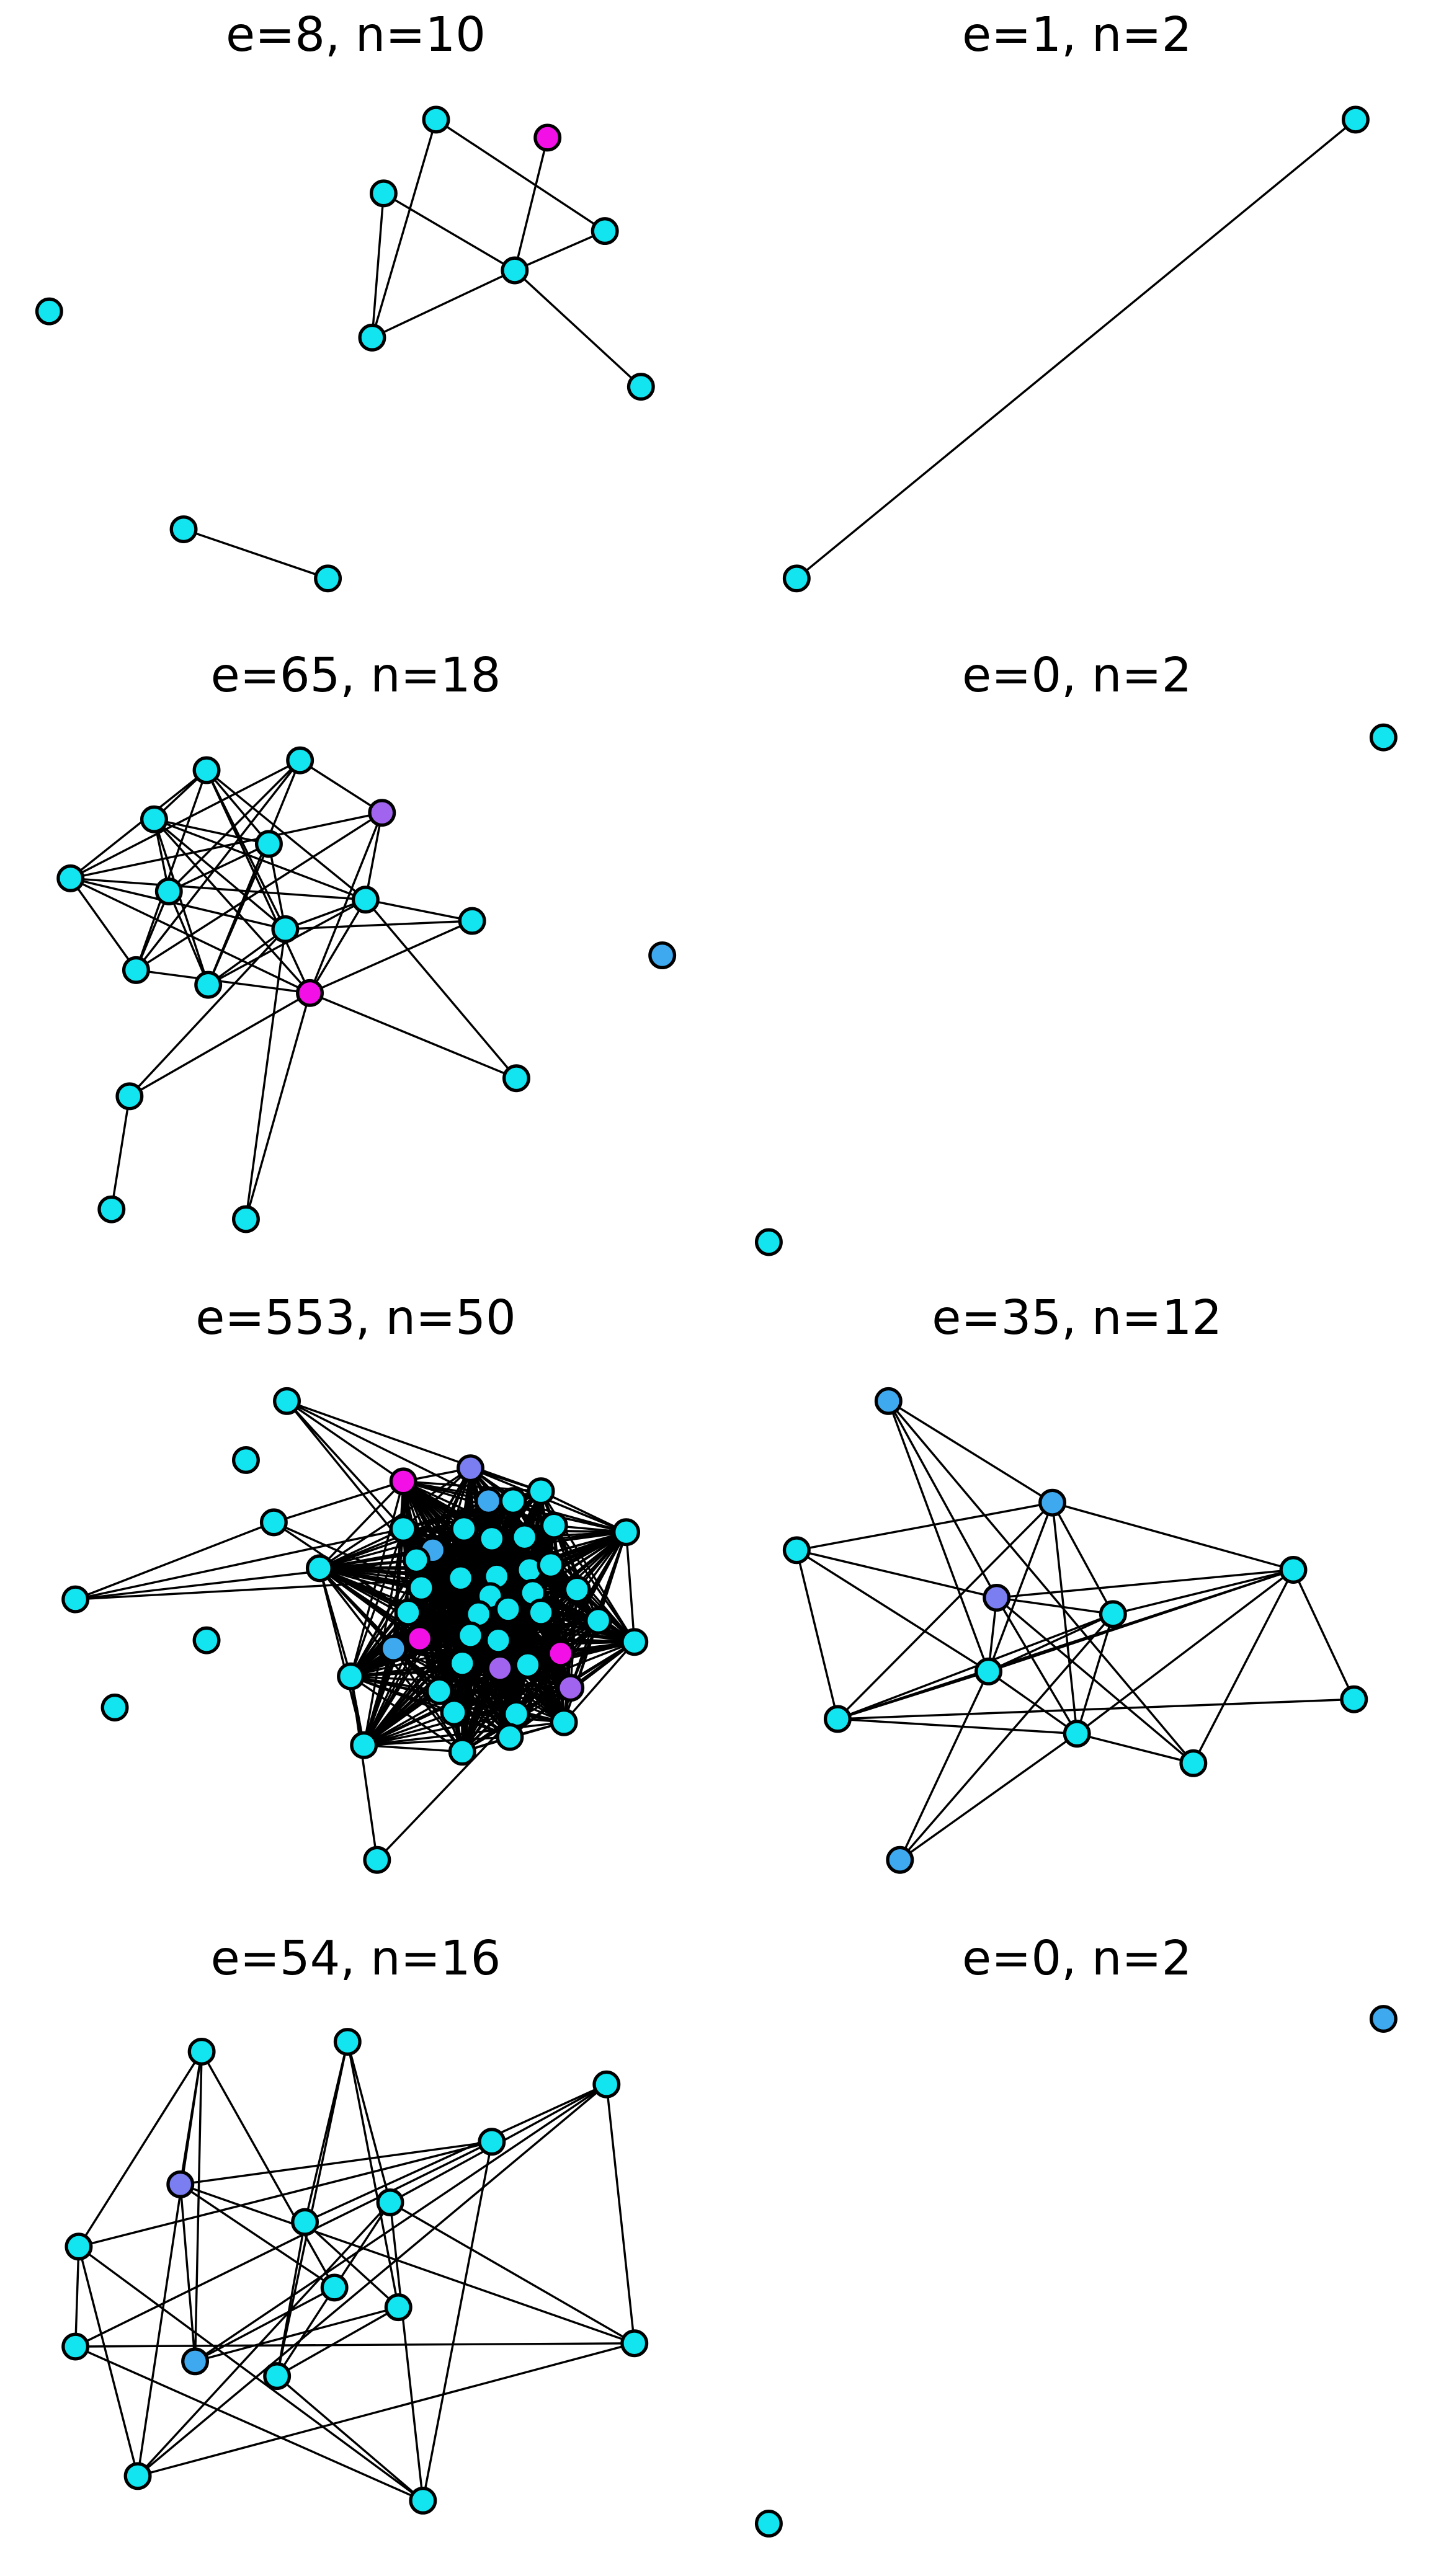 The width and height of the screenshot is (1436, 2576). Describe the element at coordinates (1077, 1318) in the screenshot. I see `panel-title: e=35, n=12` at that location.